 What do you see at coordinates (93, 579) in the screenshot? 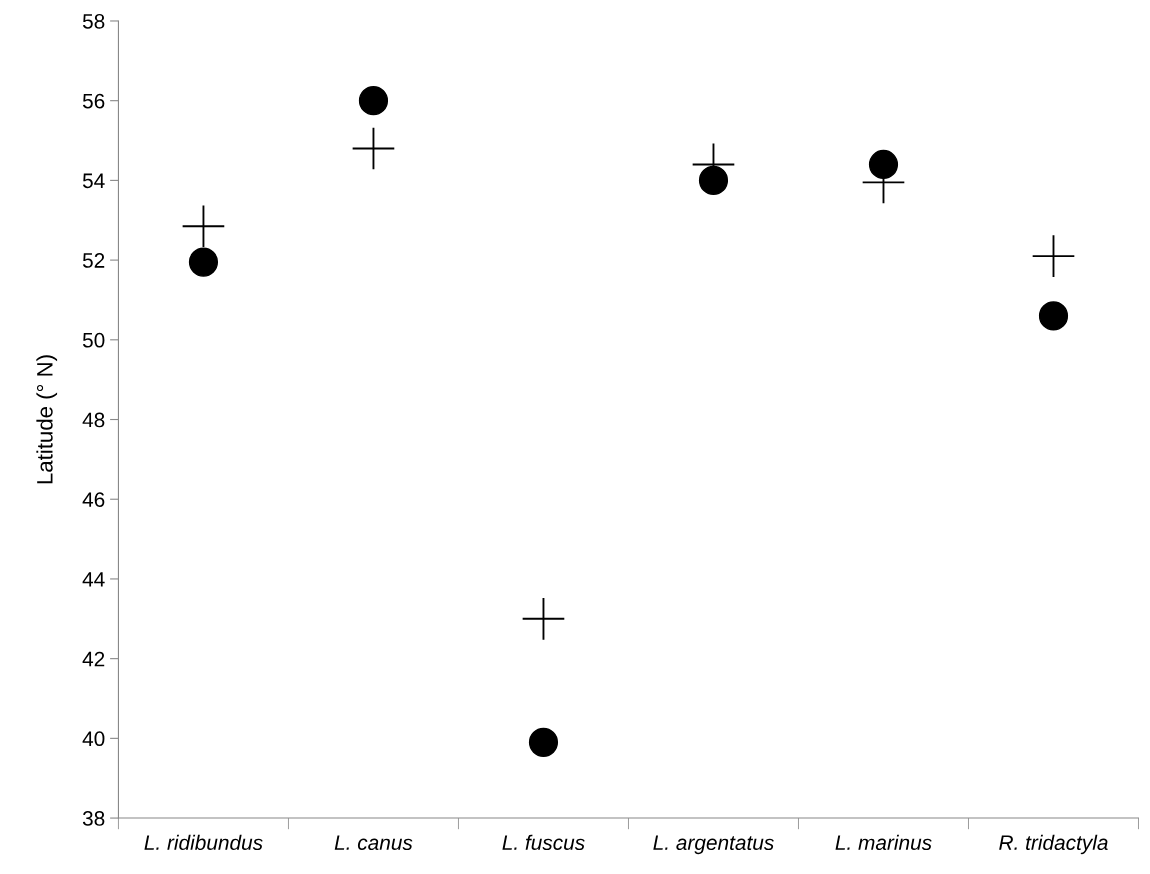
I see `y-tick-label: 44` at bounding box center [93, 579].